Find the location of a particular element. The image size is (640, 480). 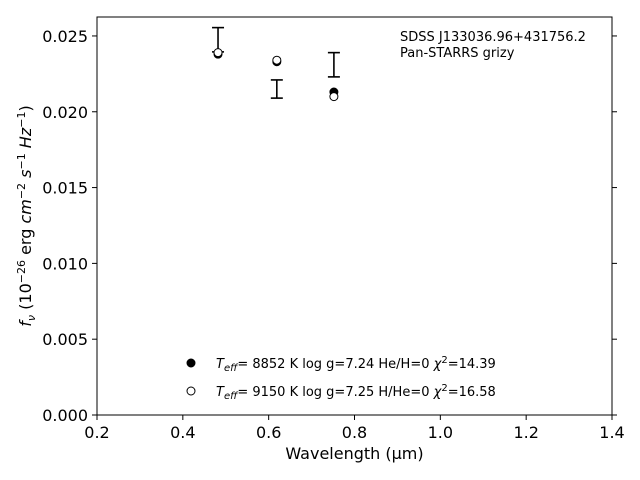

y-tick-label: 0.000 is located at coordinates (65, 415).